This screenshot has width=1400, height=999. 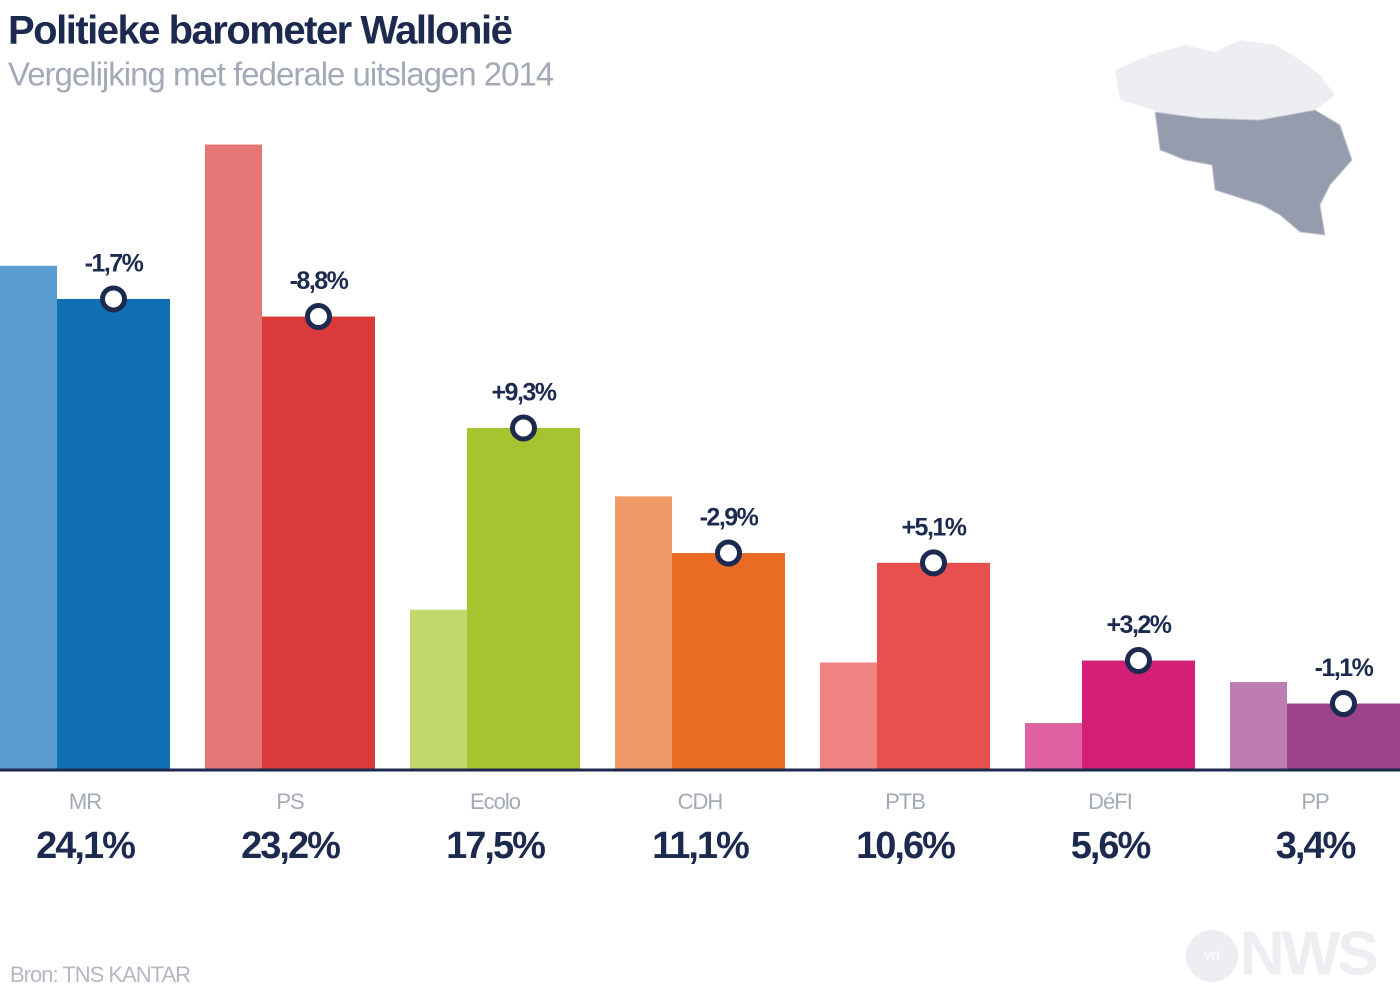 I want to click on value-label: 23,2%, so click(x=290, y=846).